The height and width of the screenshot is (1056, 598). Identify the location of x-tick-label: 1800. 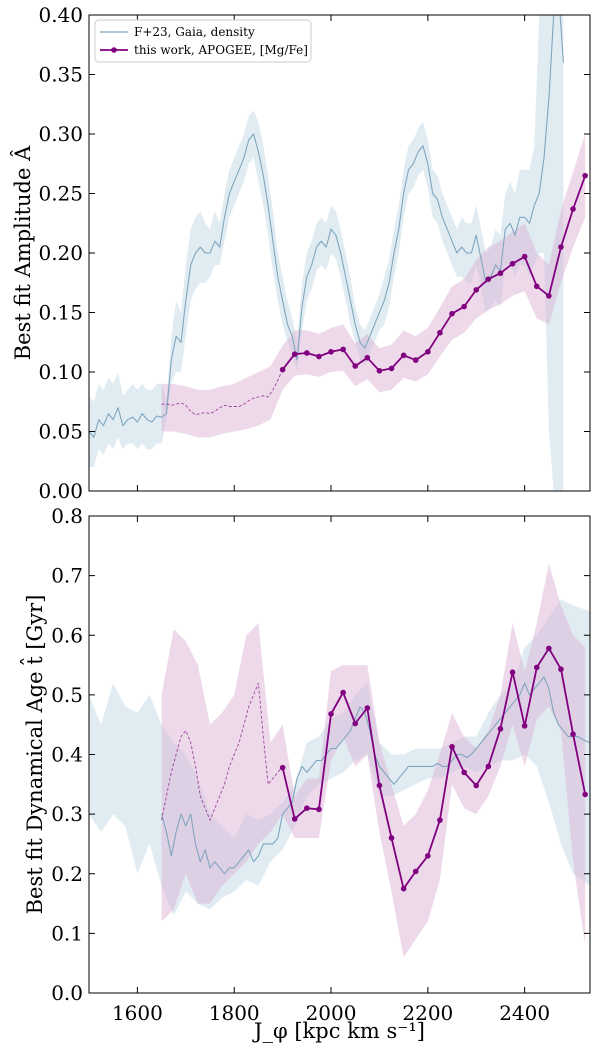
(234, 1013).